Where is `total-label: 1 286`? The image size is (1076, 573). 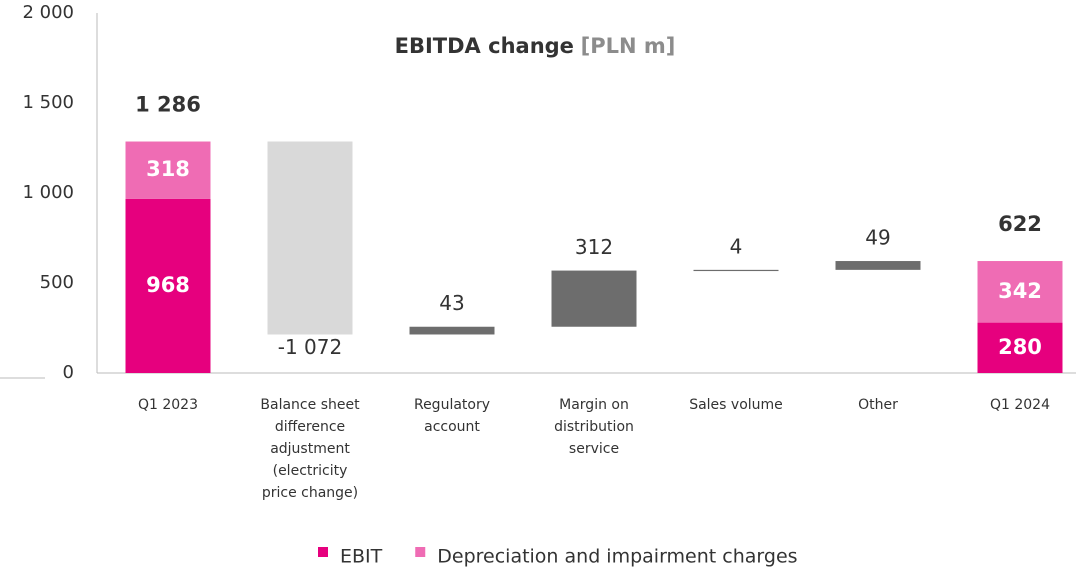 total-label: 1 286 is located at coordinates (168, 105).